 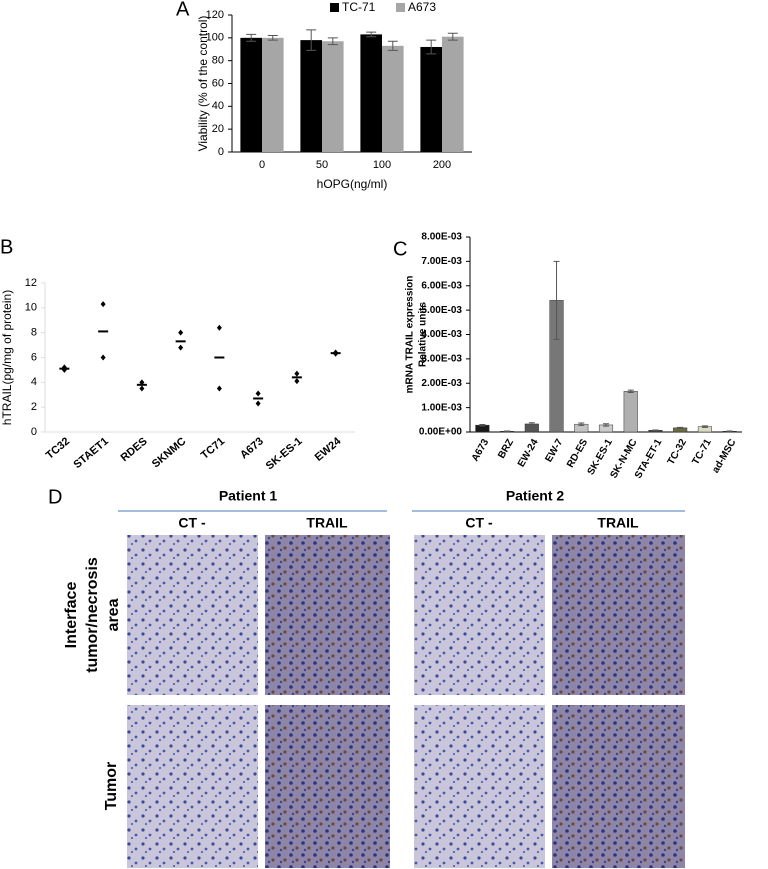 I want to click on x-tick-label: RDES, so click(x=134, y=449).